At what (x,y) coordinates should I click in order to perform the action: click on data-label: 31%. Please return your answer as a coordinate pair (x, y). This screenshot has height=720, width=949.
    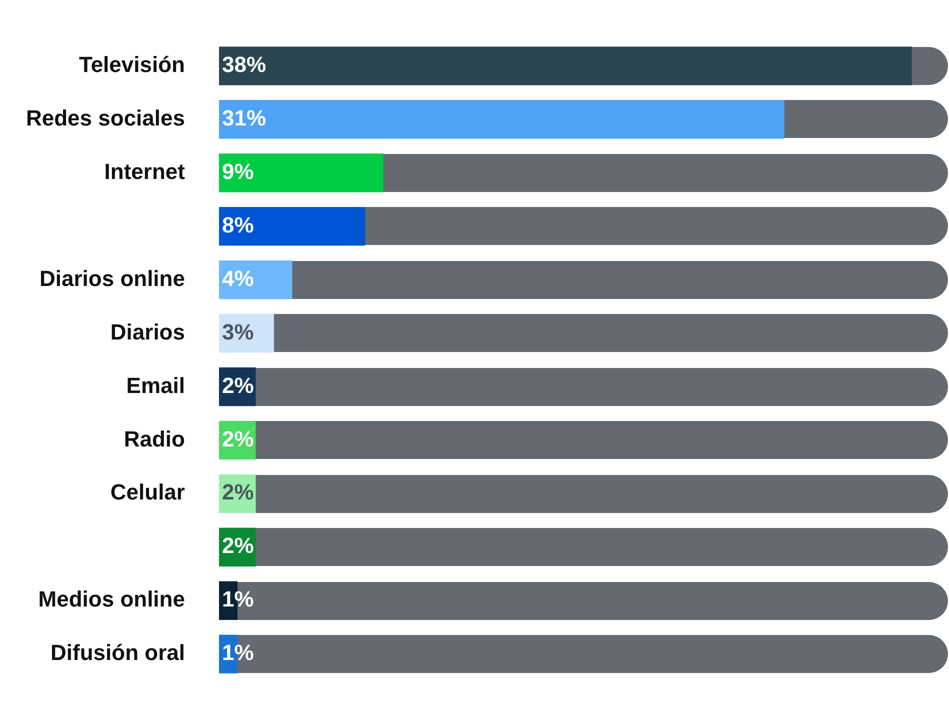
    Looking at the image, I should click on (244, 117).